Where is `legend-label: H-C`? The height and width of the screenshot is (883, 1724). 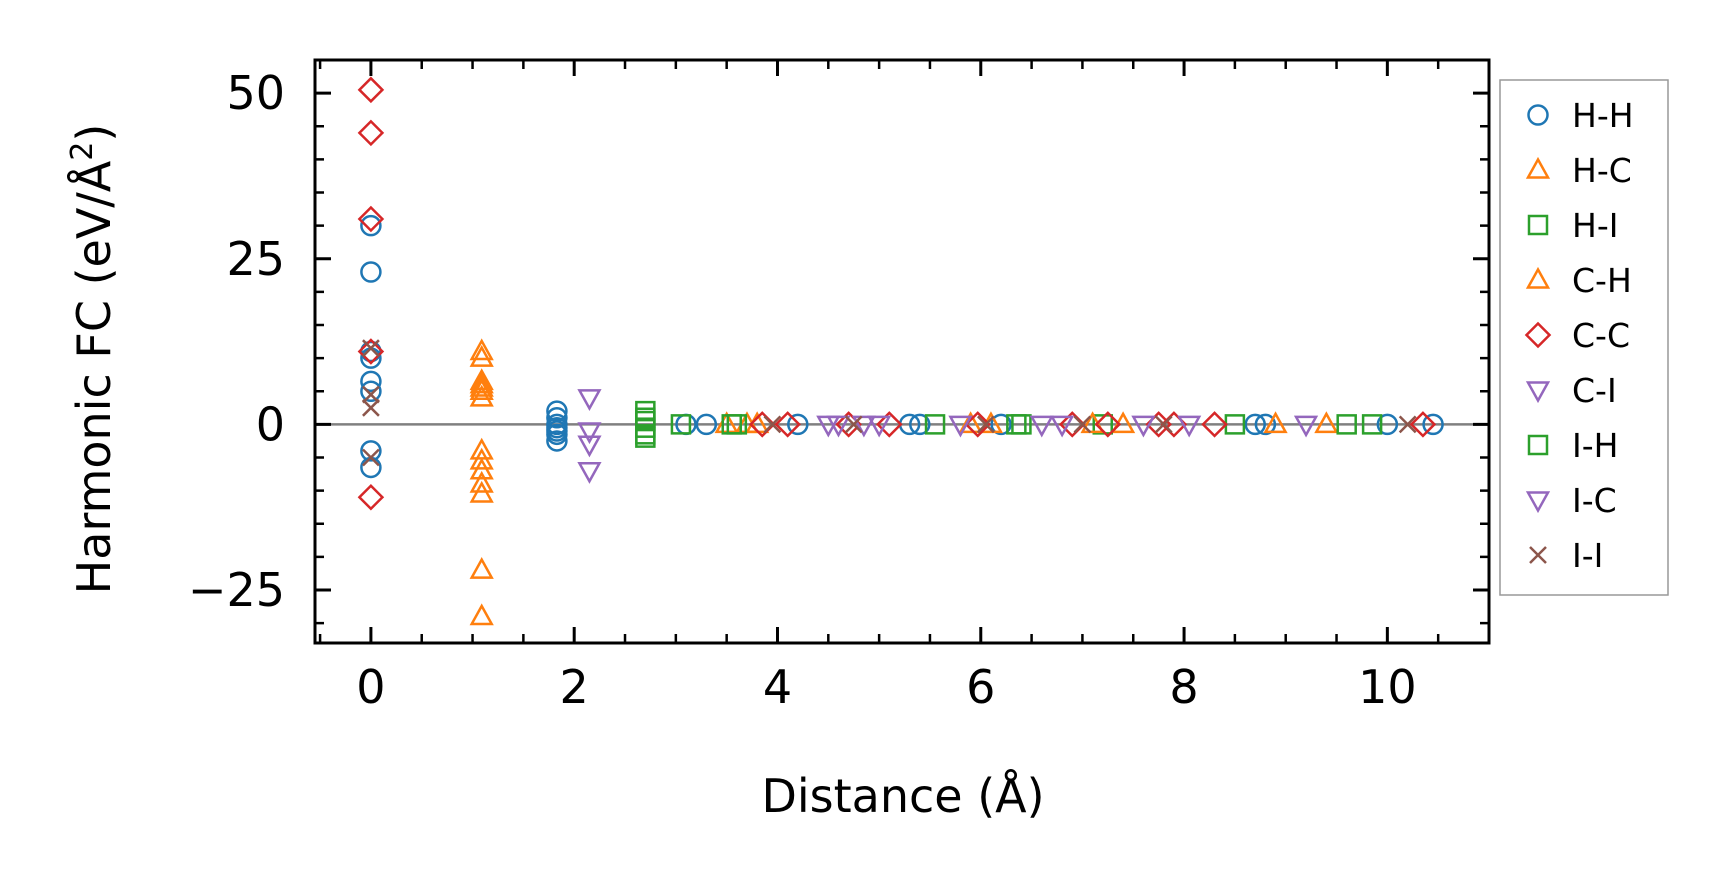 legend-label: H-C is located at coordinates (1602, 170).